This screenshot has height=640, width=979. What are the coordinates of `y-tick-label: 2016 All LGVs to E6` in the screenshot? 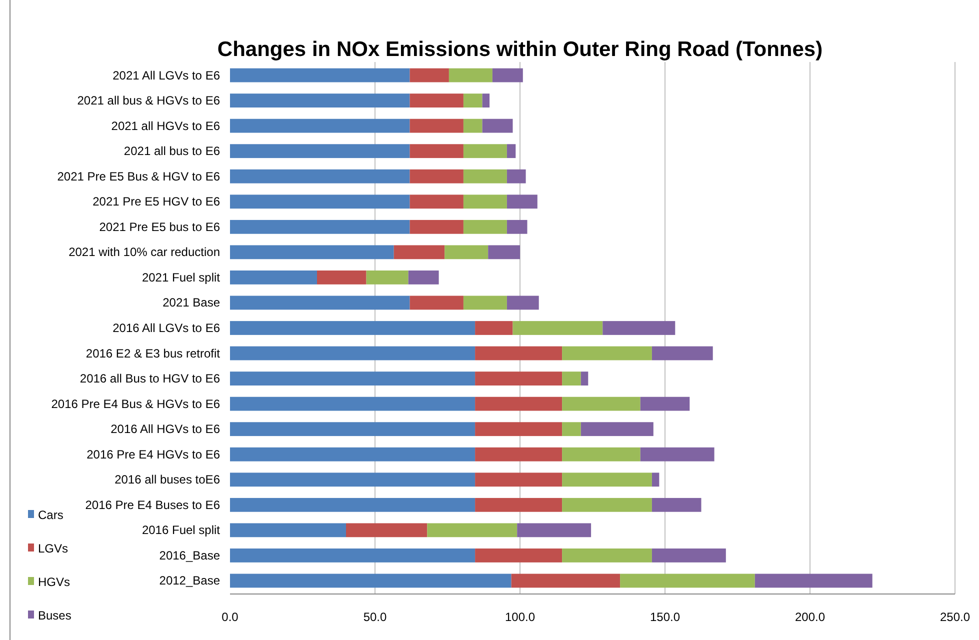 It's located at (166, 328).